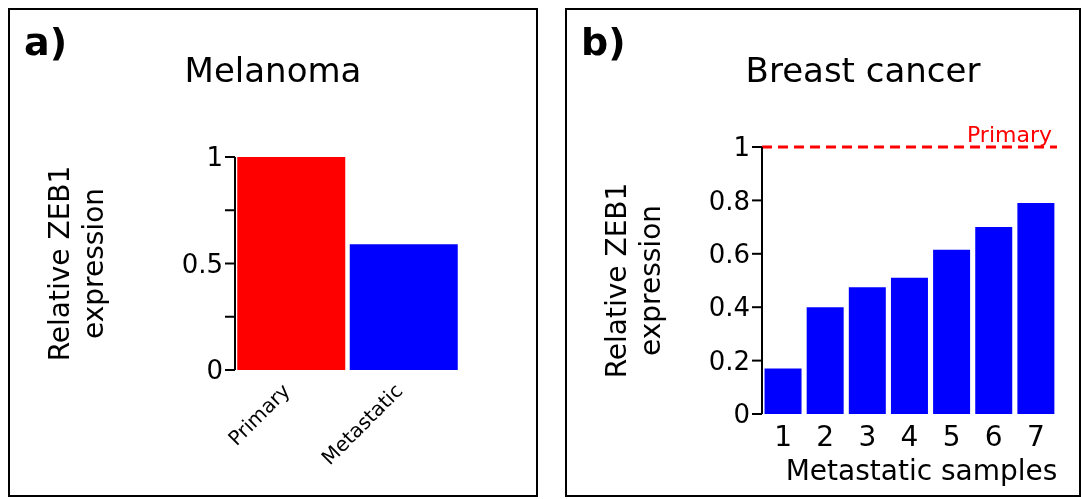  I want to click on y-tick-label: 0.8, so click(729, 200).